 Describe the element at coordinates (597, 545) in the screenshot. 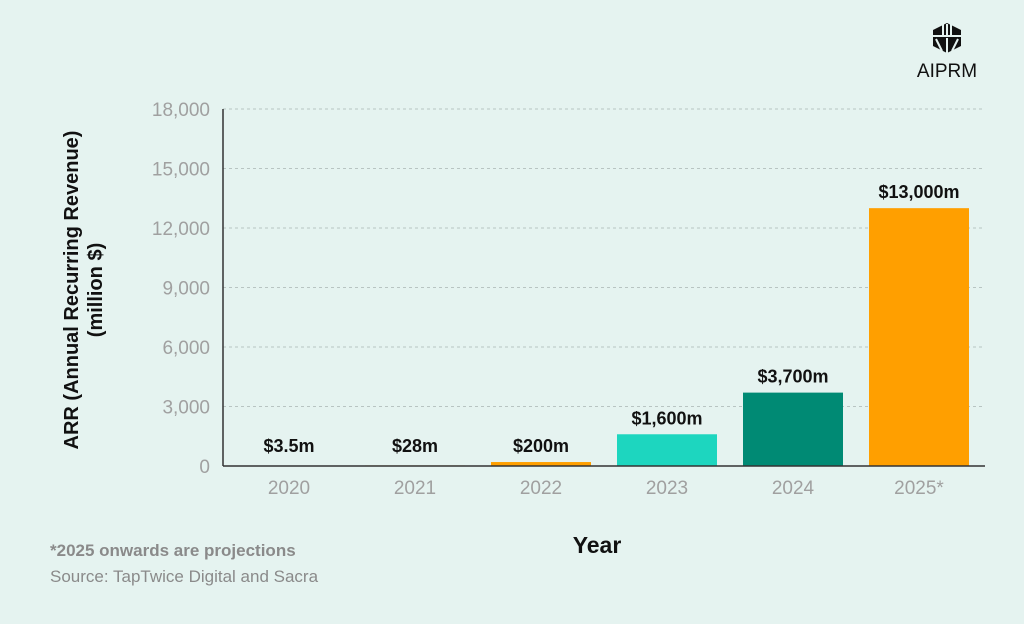

I see `x-axis-title: Year` at that location.